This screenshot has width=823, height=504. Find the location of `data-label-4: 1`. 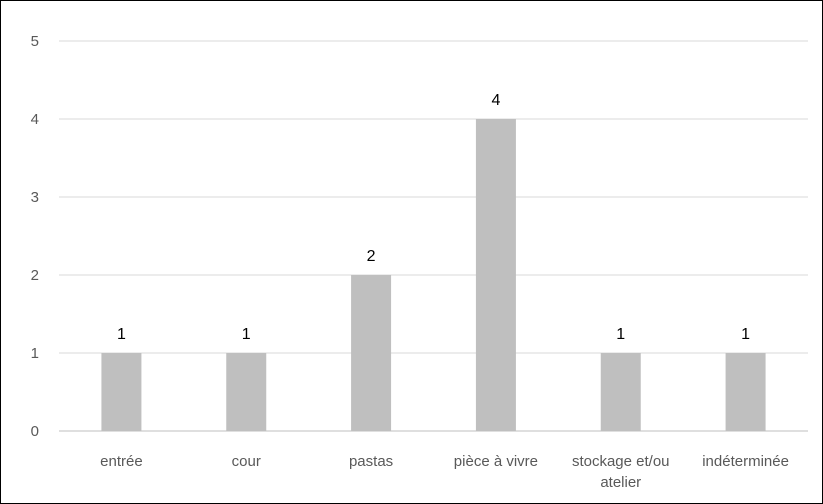

data-label-4: 1 is located at coordinates (620, 334).